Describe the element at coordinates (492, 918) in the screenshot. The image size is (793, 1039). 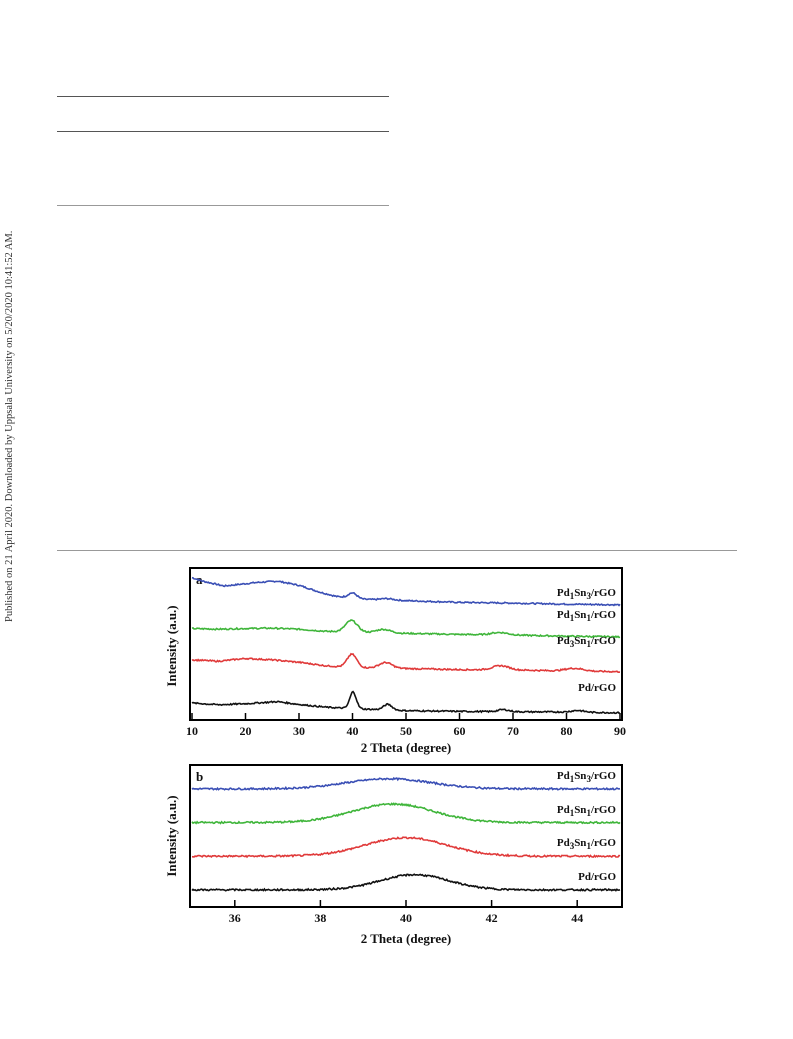
I see `x-tick-label: 42` at that location.